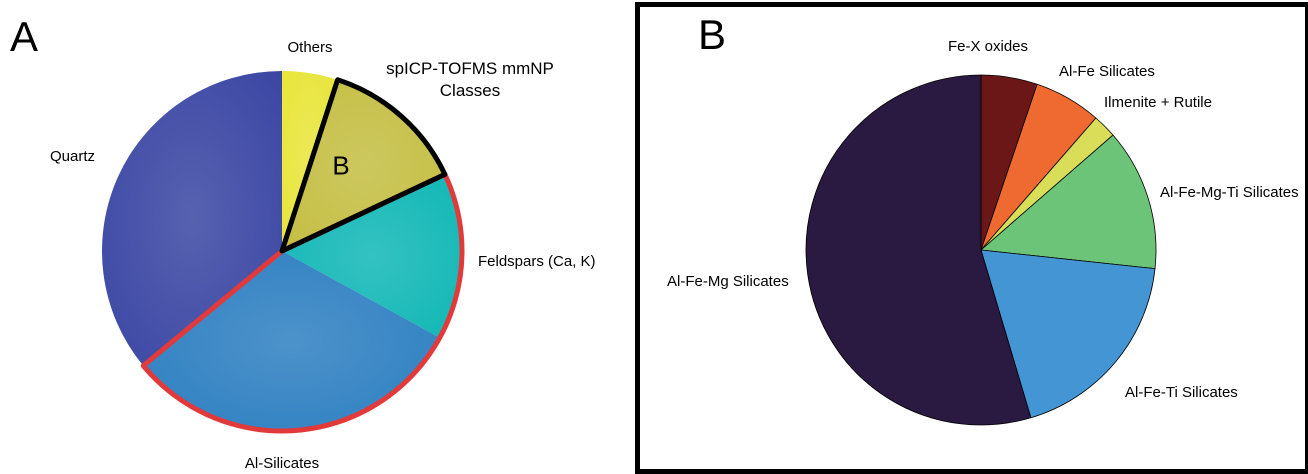 This screenshot has width=1308, height=474. Describe the element at coordinates (340, 166) in the screenshot. I see `pie-a-label-b: B` at that location.